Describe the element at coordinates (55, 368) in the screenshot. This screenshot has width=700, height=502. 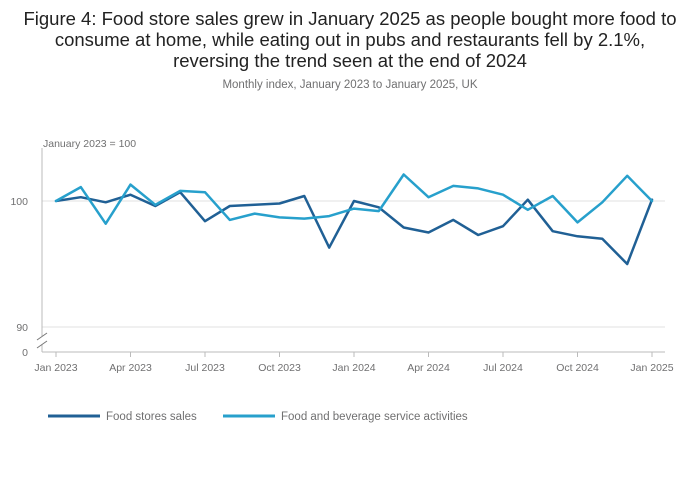
I see `x-tick-label: Jan 2023` at that location.